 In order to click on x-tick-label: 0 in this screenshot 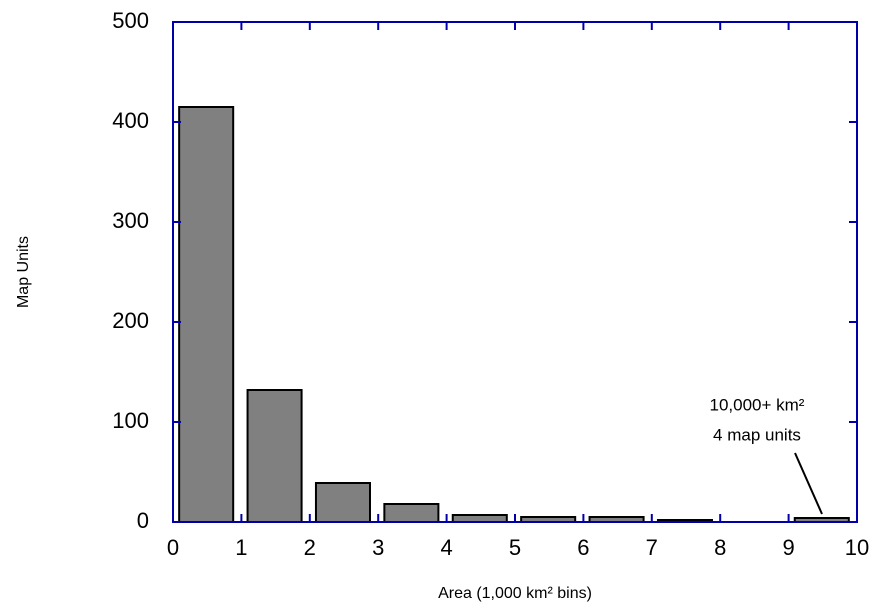, I will do `click(173, 547)`.